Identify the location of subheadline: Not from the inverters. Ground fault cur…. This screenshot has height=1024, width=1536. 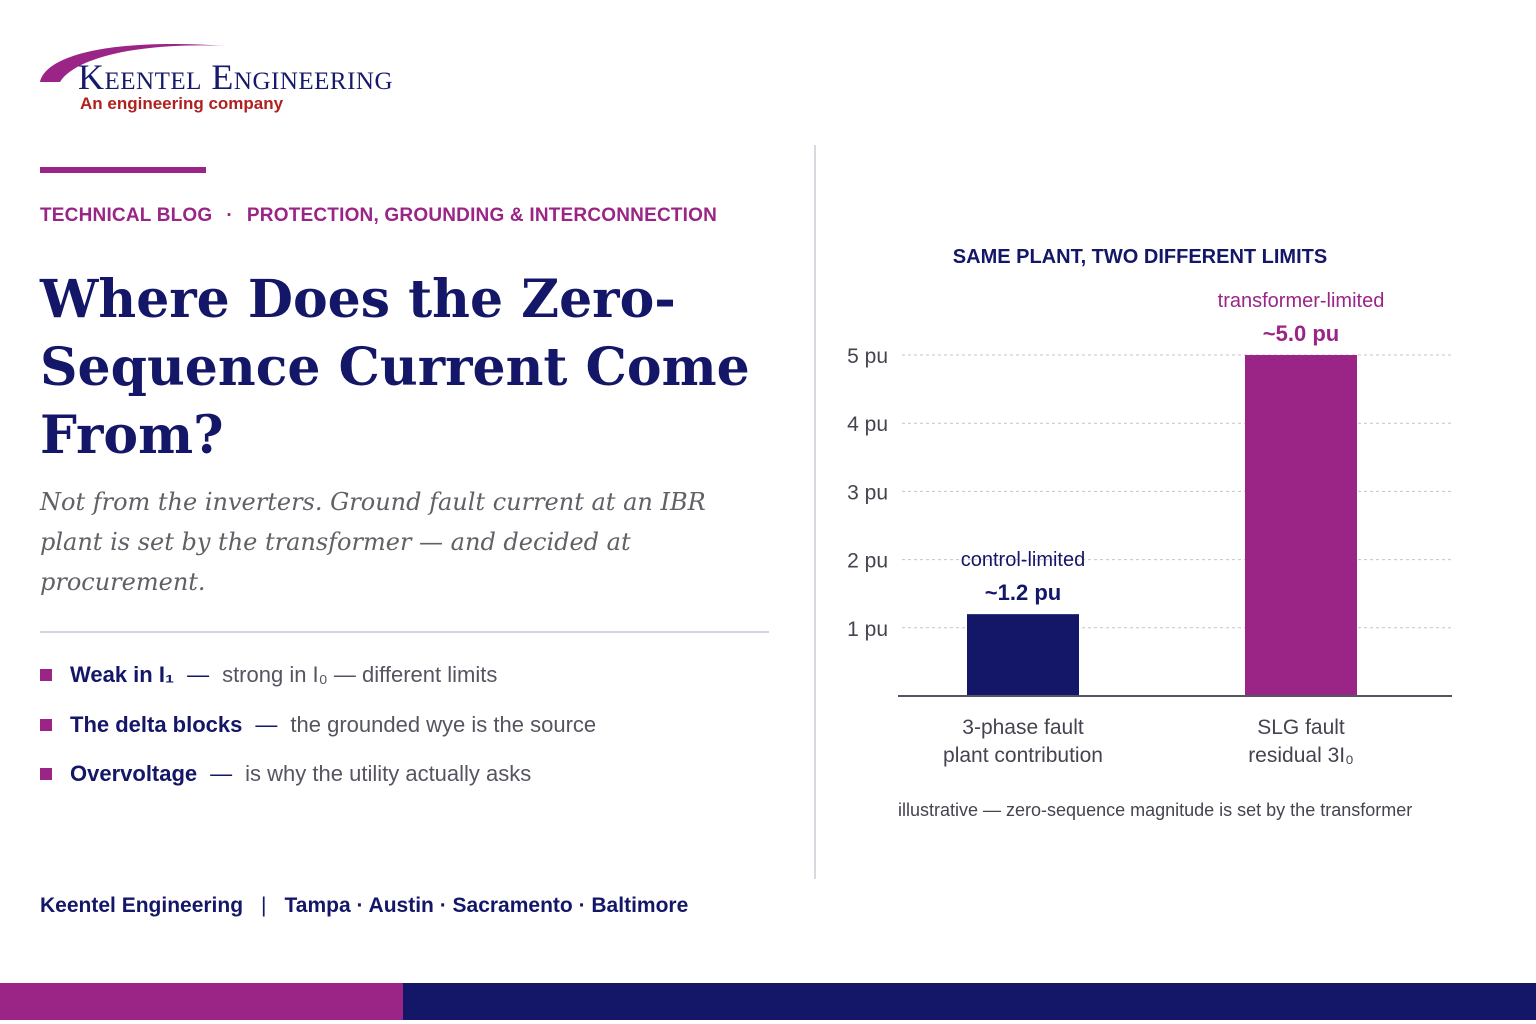
(373, 542).